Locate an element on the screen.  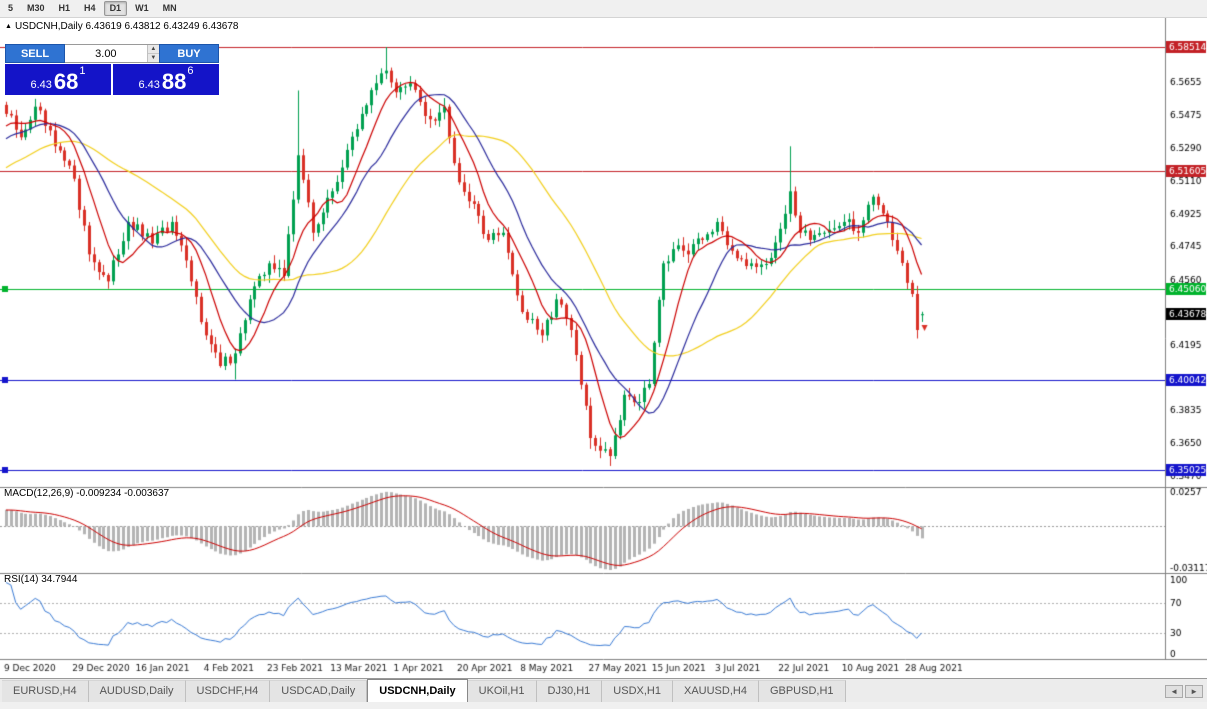
buy-price-prefix: 6.43 is located at coordinates (149, 85).